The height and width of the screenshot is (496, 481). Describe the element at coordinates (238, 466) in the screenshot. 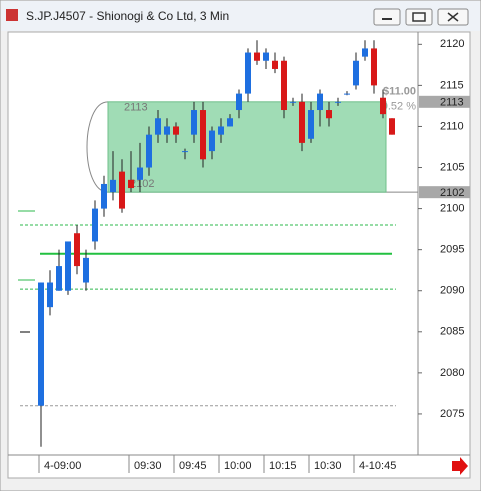

I see `x-tick-label: 10:00` at that location.